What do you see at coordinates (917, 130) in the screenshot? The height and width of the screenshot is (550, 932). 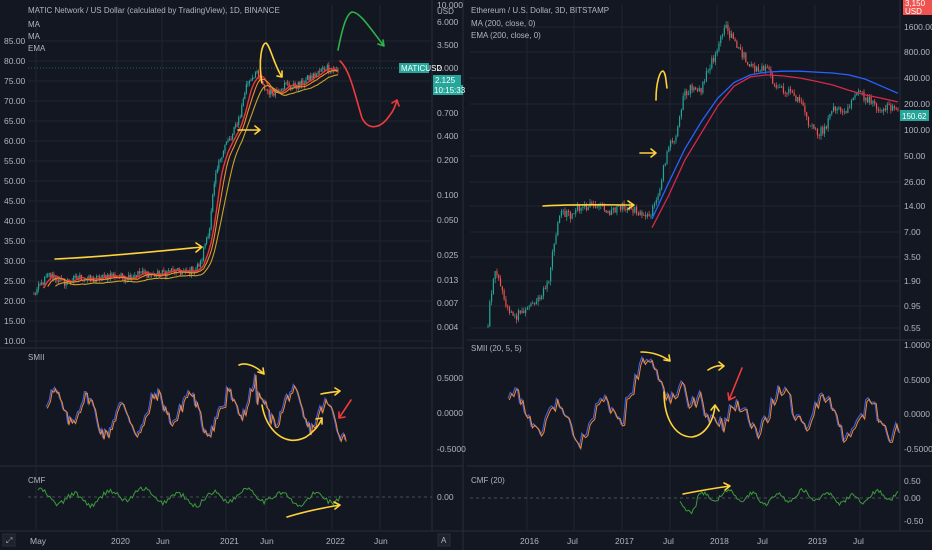 I see `right-y-tick: 100.00` at bounding box center [917, 130].